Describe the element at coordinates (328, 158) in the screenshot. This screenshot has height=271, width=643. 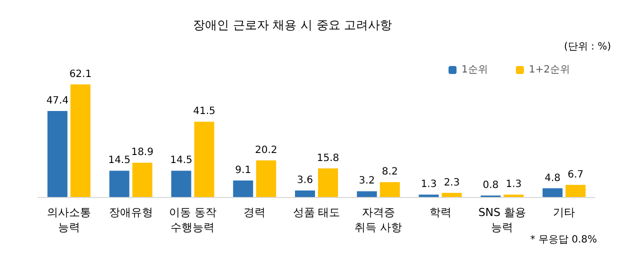
I see `data-label: 15.8` at that location.